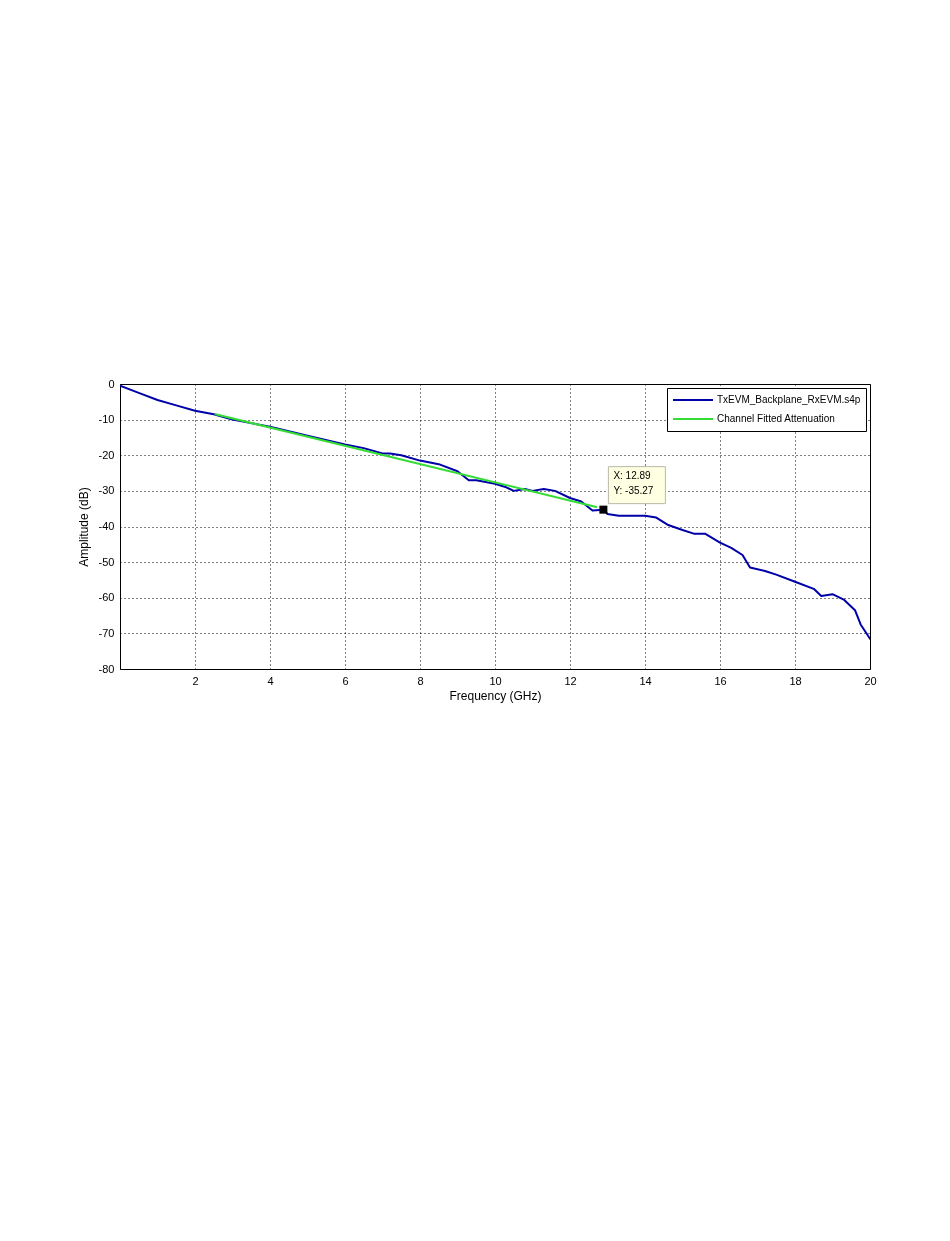  I want to click on y-tick-label: -80, so click(106, 668).